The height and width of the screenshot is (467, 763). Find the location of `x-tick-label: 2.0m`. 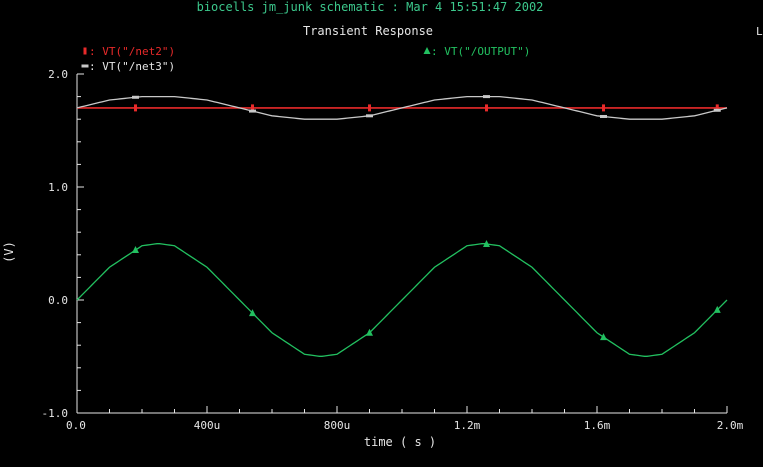

x-tick-label: 2.0m is located at coordinates (730, 425).